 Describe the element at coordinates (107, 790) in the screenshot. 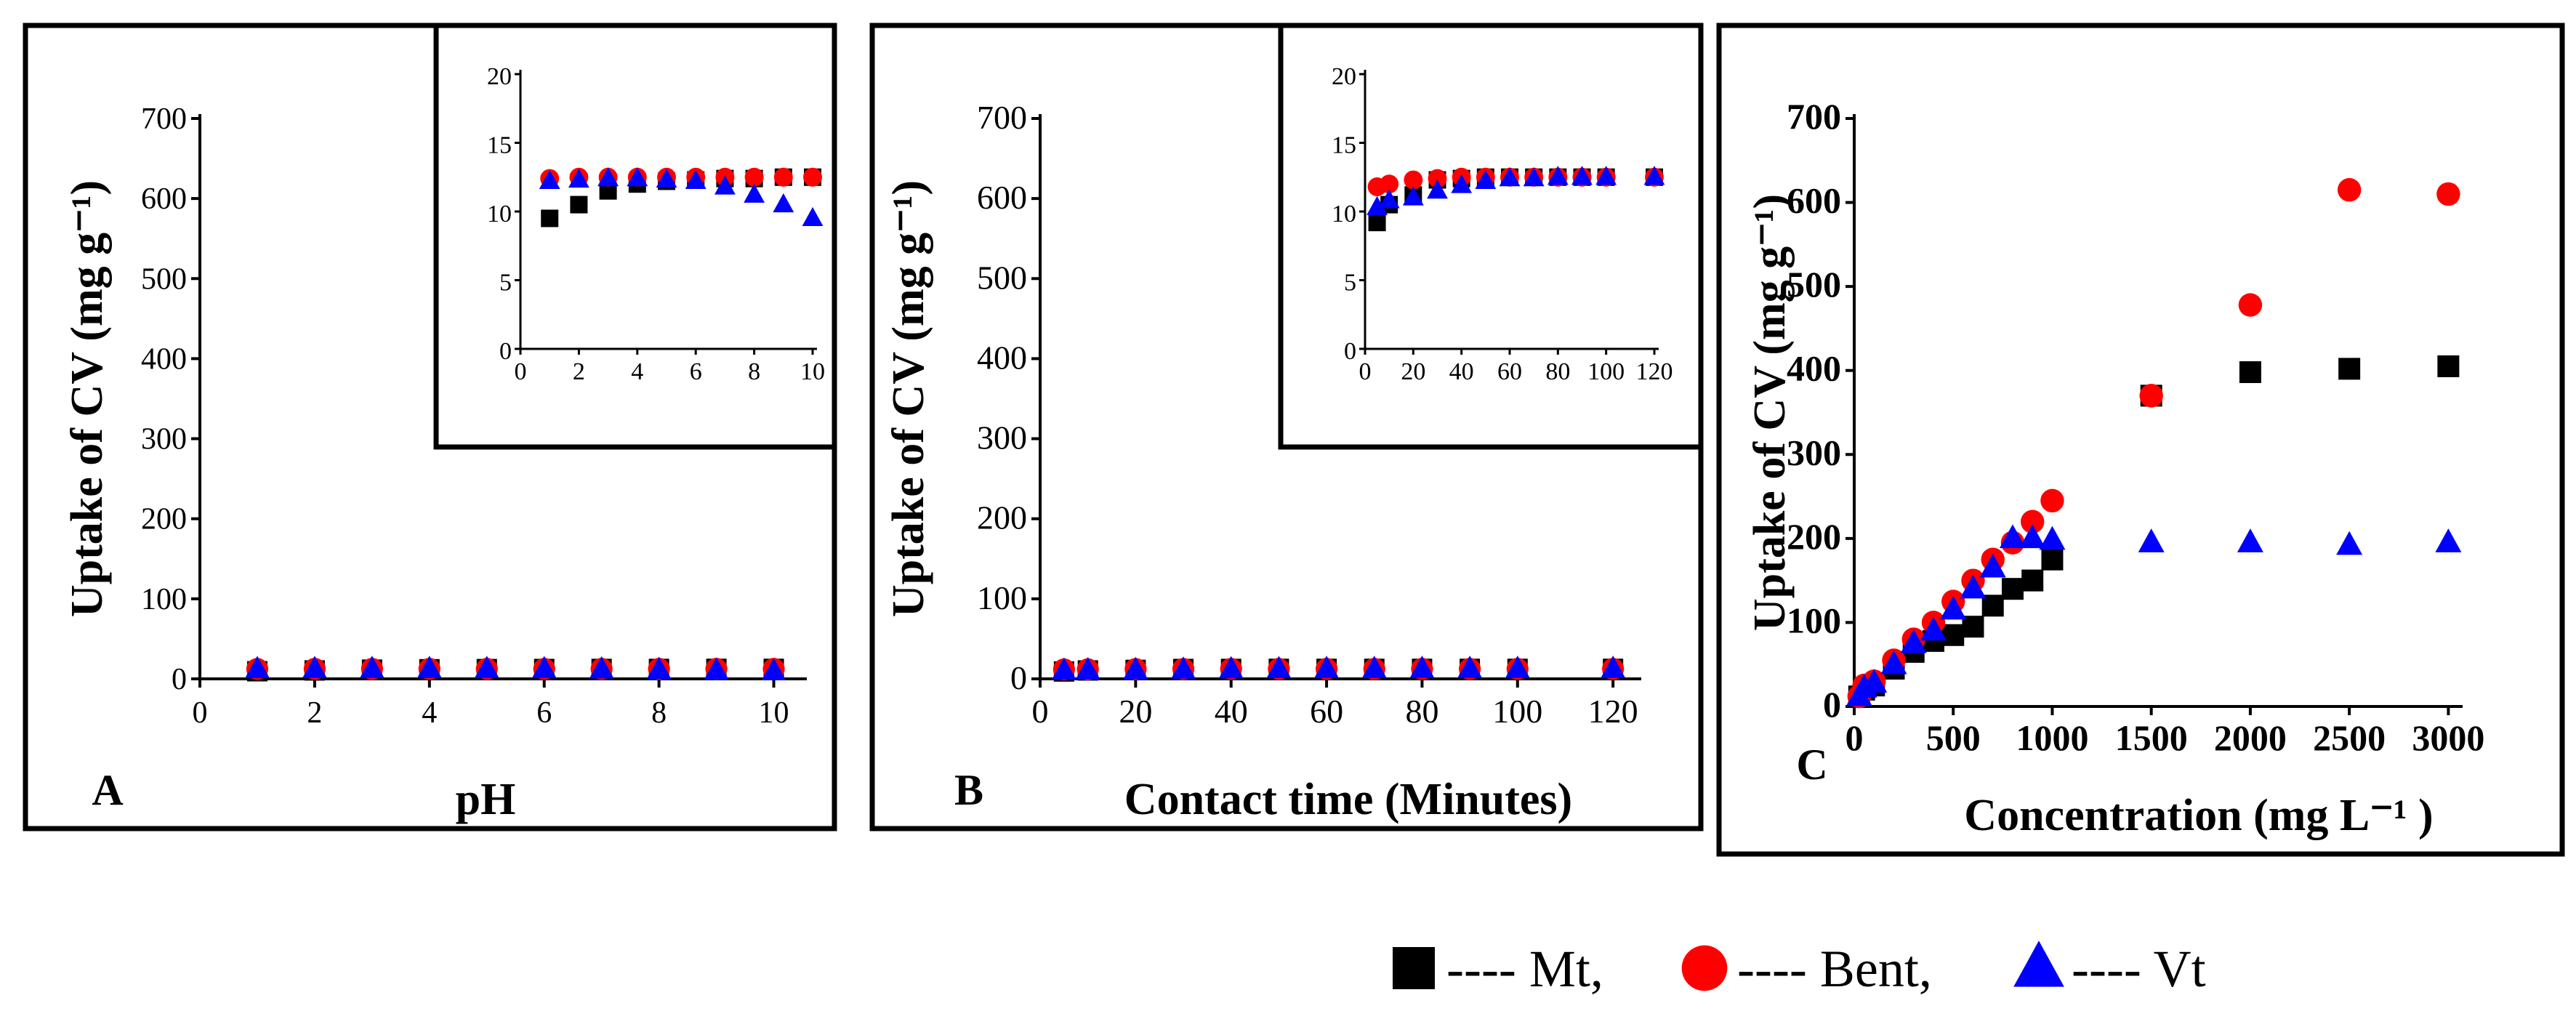

I see `panel-label: A` at that location.